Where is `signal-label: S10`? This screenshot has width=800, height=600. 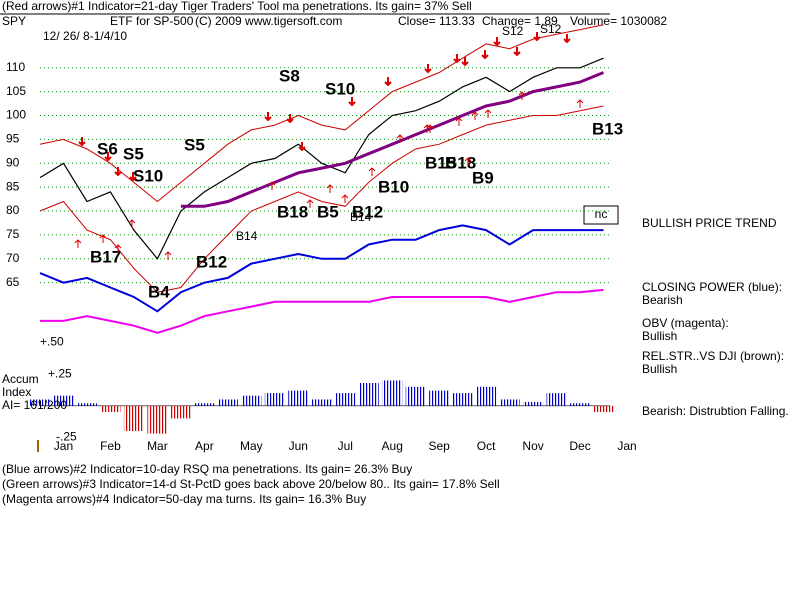 signal-label: S10 is located at coordinates (340, 88).